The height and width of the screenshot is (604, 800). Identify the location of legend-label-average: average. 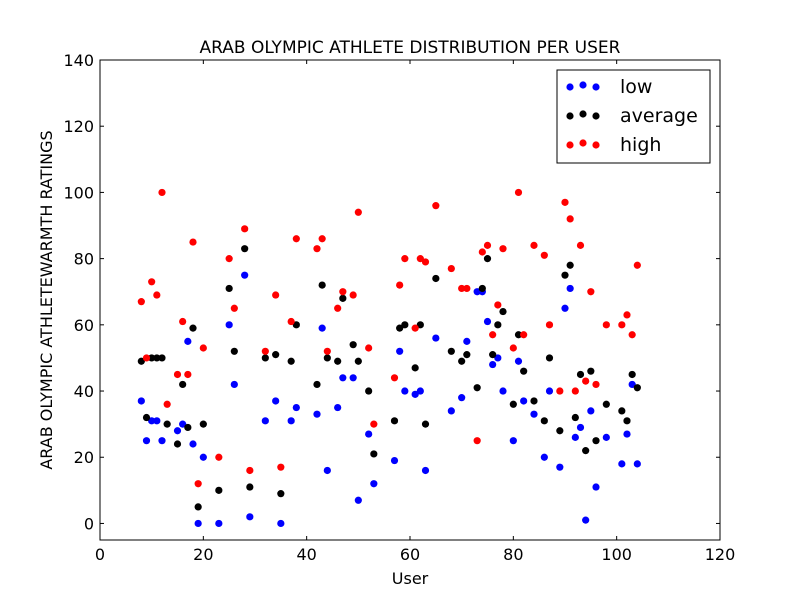
(659, 116).